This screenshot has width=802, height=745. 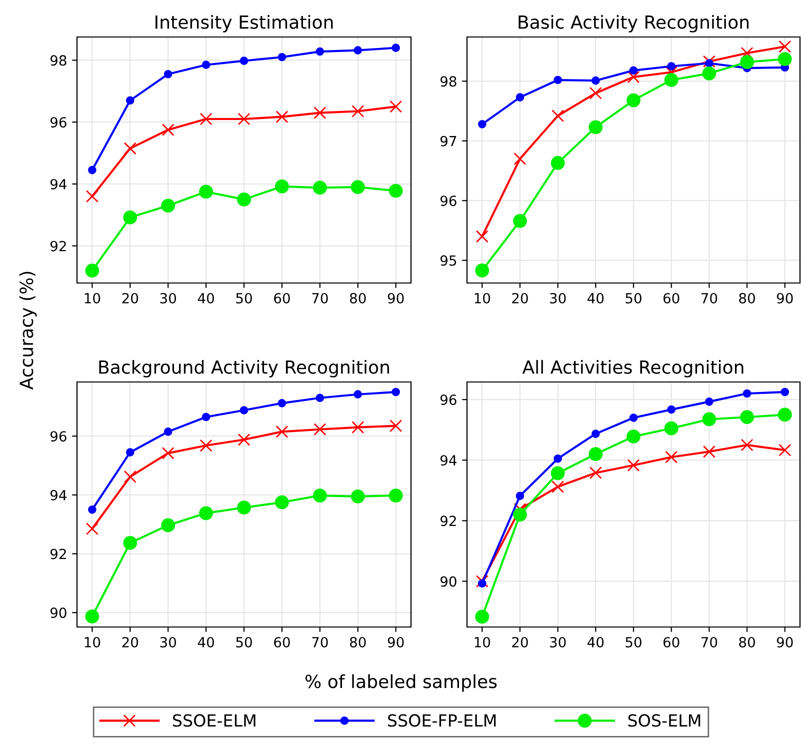 I want to click on legend-label: SOS-ELM, so click(x=664, y=720).